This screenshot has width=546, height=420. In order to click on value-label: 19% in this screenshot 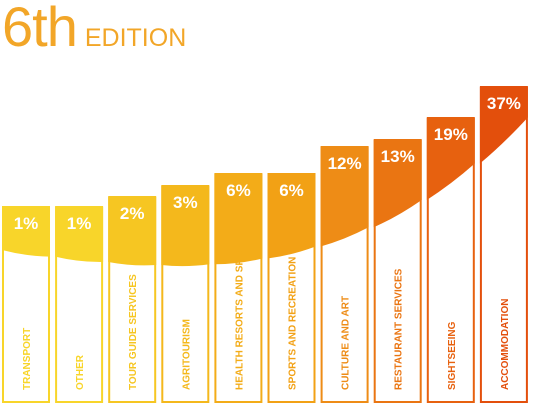, I will do `click(451, 134)`.